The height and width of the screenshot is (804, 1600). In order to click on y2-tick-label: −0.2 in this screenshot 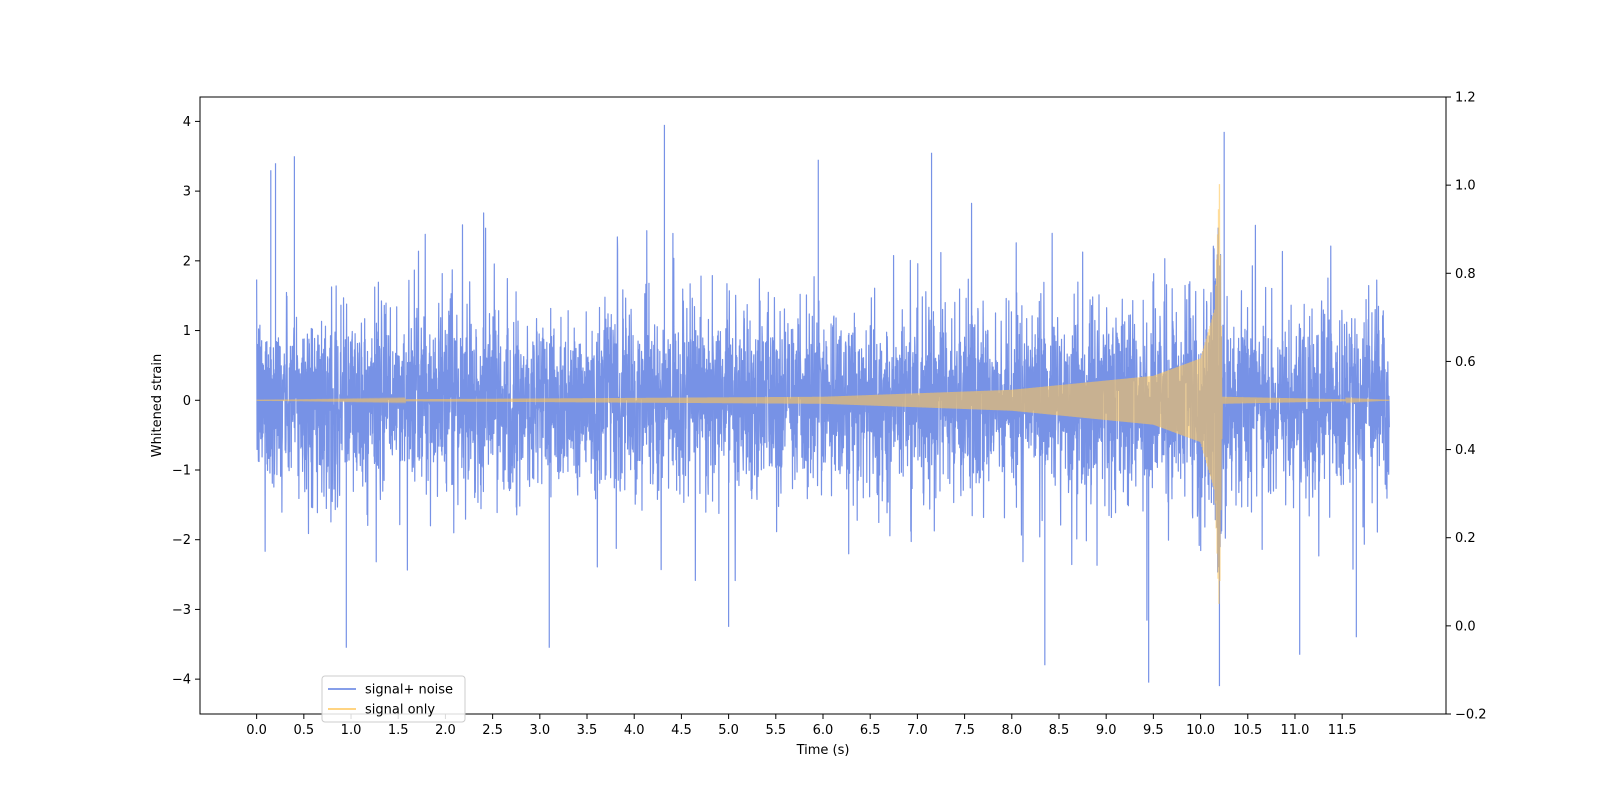, I will do `click(1471, 715)`.